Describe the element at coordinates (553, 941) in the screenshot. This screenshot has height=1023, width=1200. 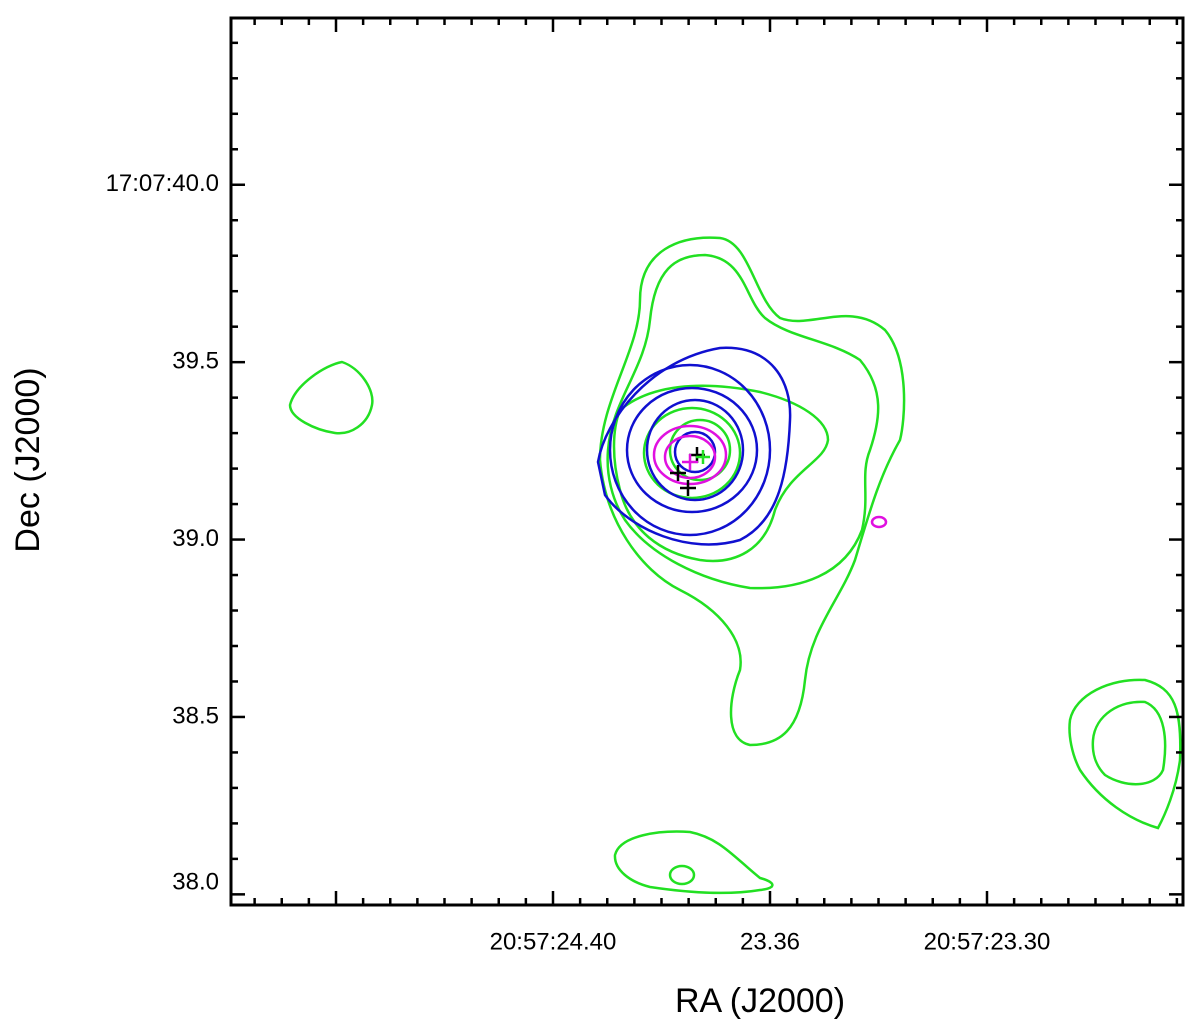
I see `x-tick-label: 20:57:24.40` at that location.